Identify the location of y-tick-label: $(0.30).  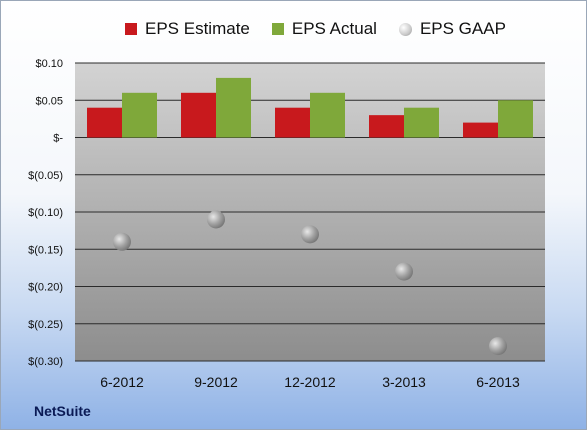
(45, 362).